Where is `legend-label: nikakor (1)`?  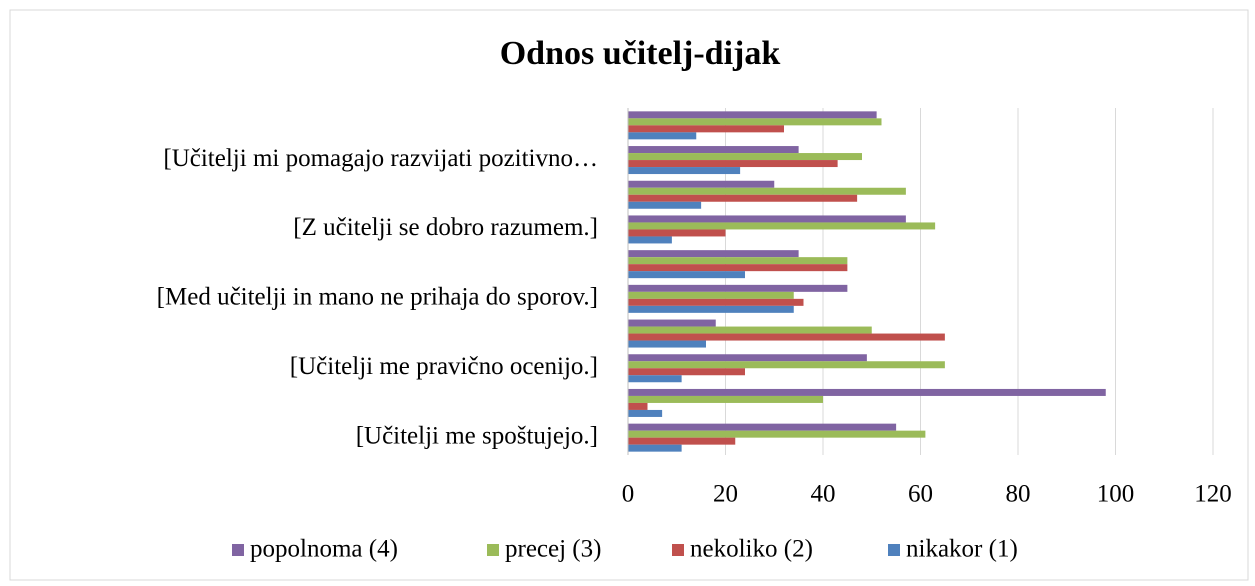
legend-label: nikakor (1) is located at coordinates (962, 549).